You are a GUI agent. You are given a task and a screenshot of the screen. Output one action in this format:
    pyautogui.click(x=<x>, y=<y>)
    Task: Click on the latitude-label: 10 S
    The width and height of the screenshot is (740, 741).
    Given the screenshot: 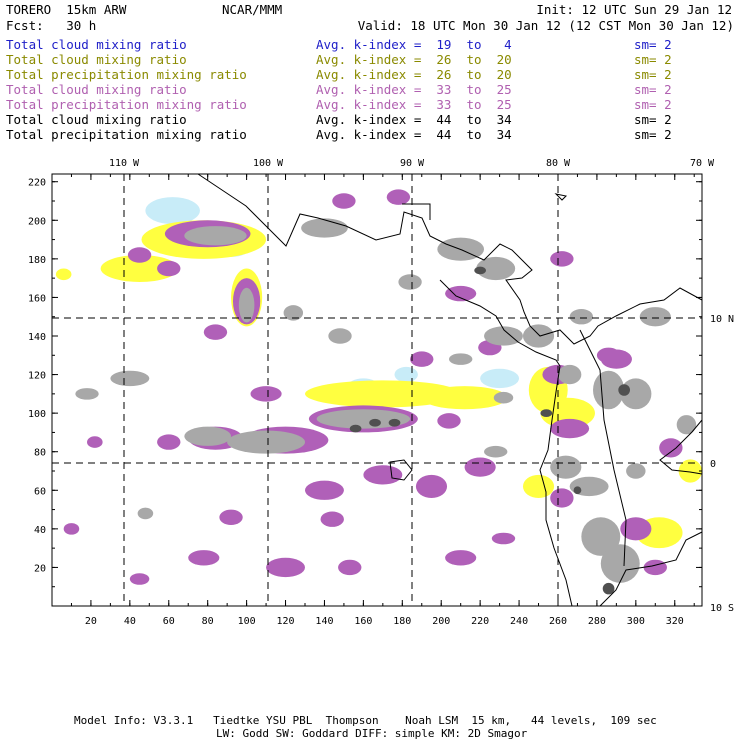 What is the action you would take?
    pyautogui.click(x=722, y=608)
    